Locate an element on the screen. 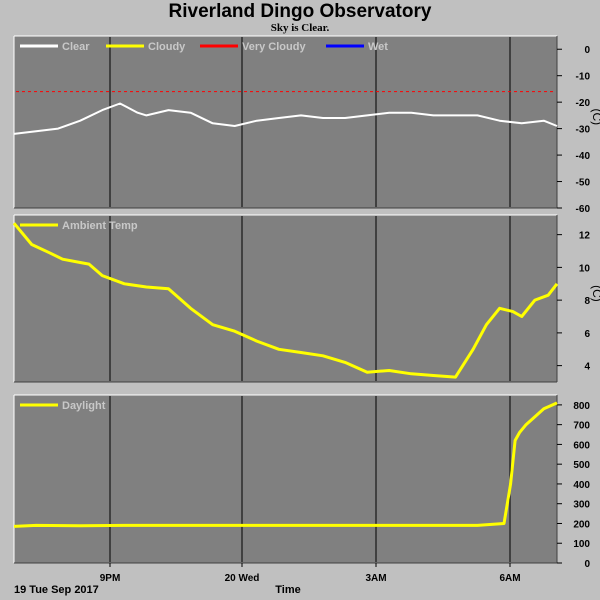 This screenshot has height=600, width=600. legend-label-clear: Clear is located at coordinates (76, 47).